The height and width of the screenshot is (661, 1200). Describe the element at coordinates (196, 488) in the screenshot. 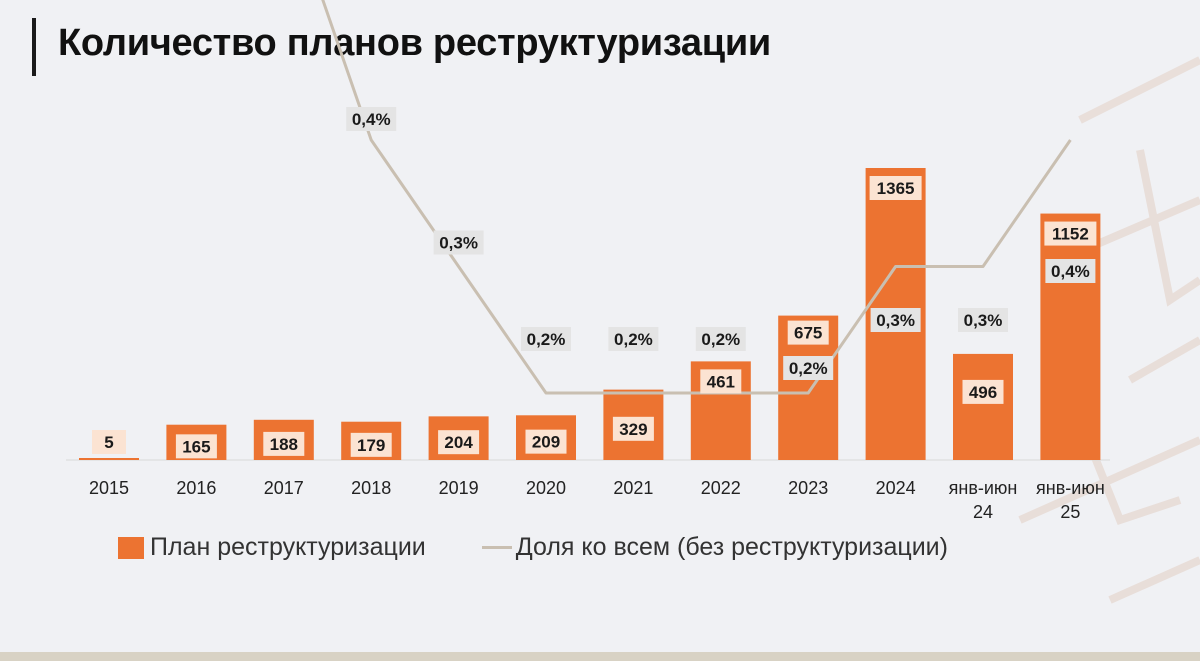

I see `category-label-1: 2016` at that location.